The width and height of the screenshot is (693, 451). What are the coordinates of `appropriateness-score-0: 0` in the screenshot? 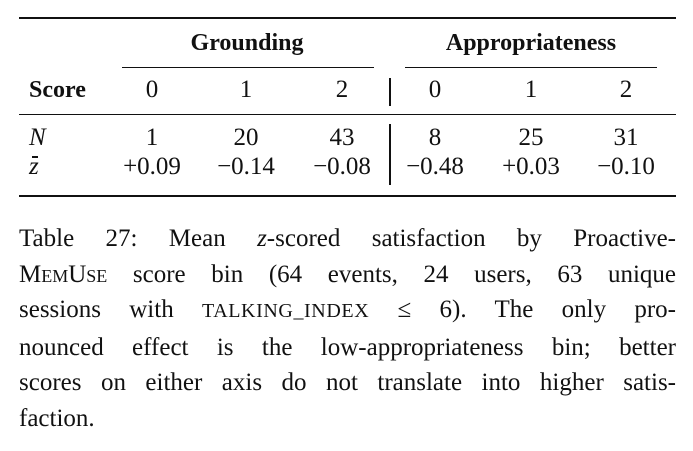 It's located at (435, 89).